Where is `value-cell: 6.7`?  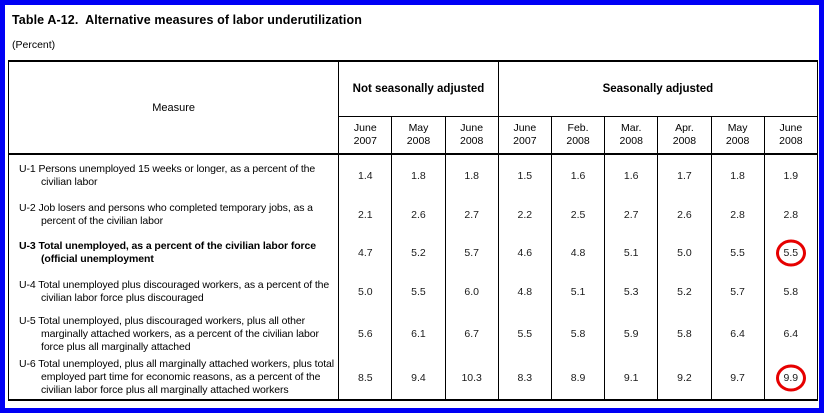
value-cell: 6.7 is located at coordinates (471, 334).